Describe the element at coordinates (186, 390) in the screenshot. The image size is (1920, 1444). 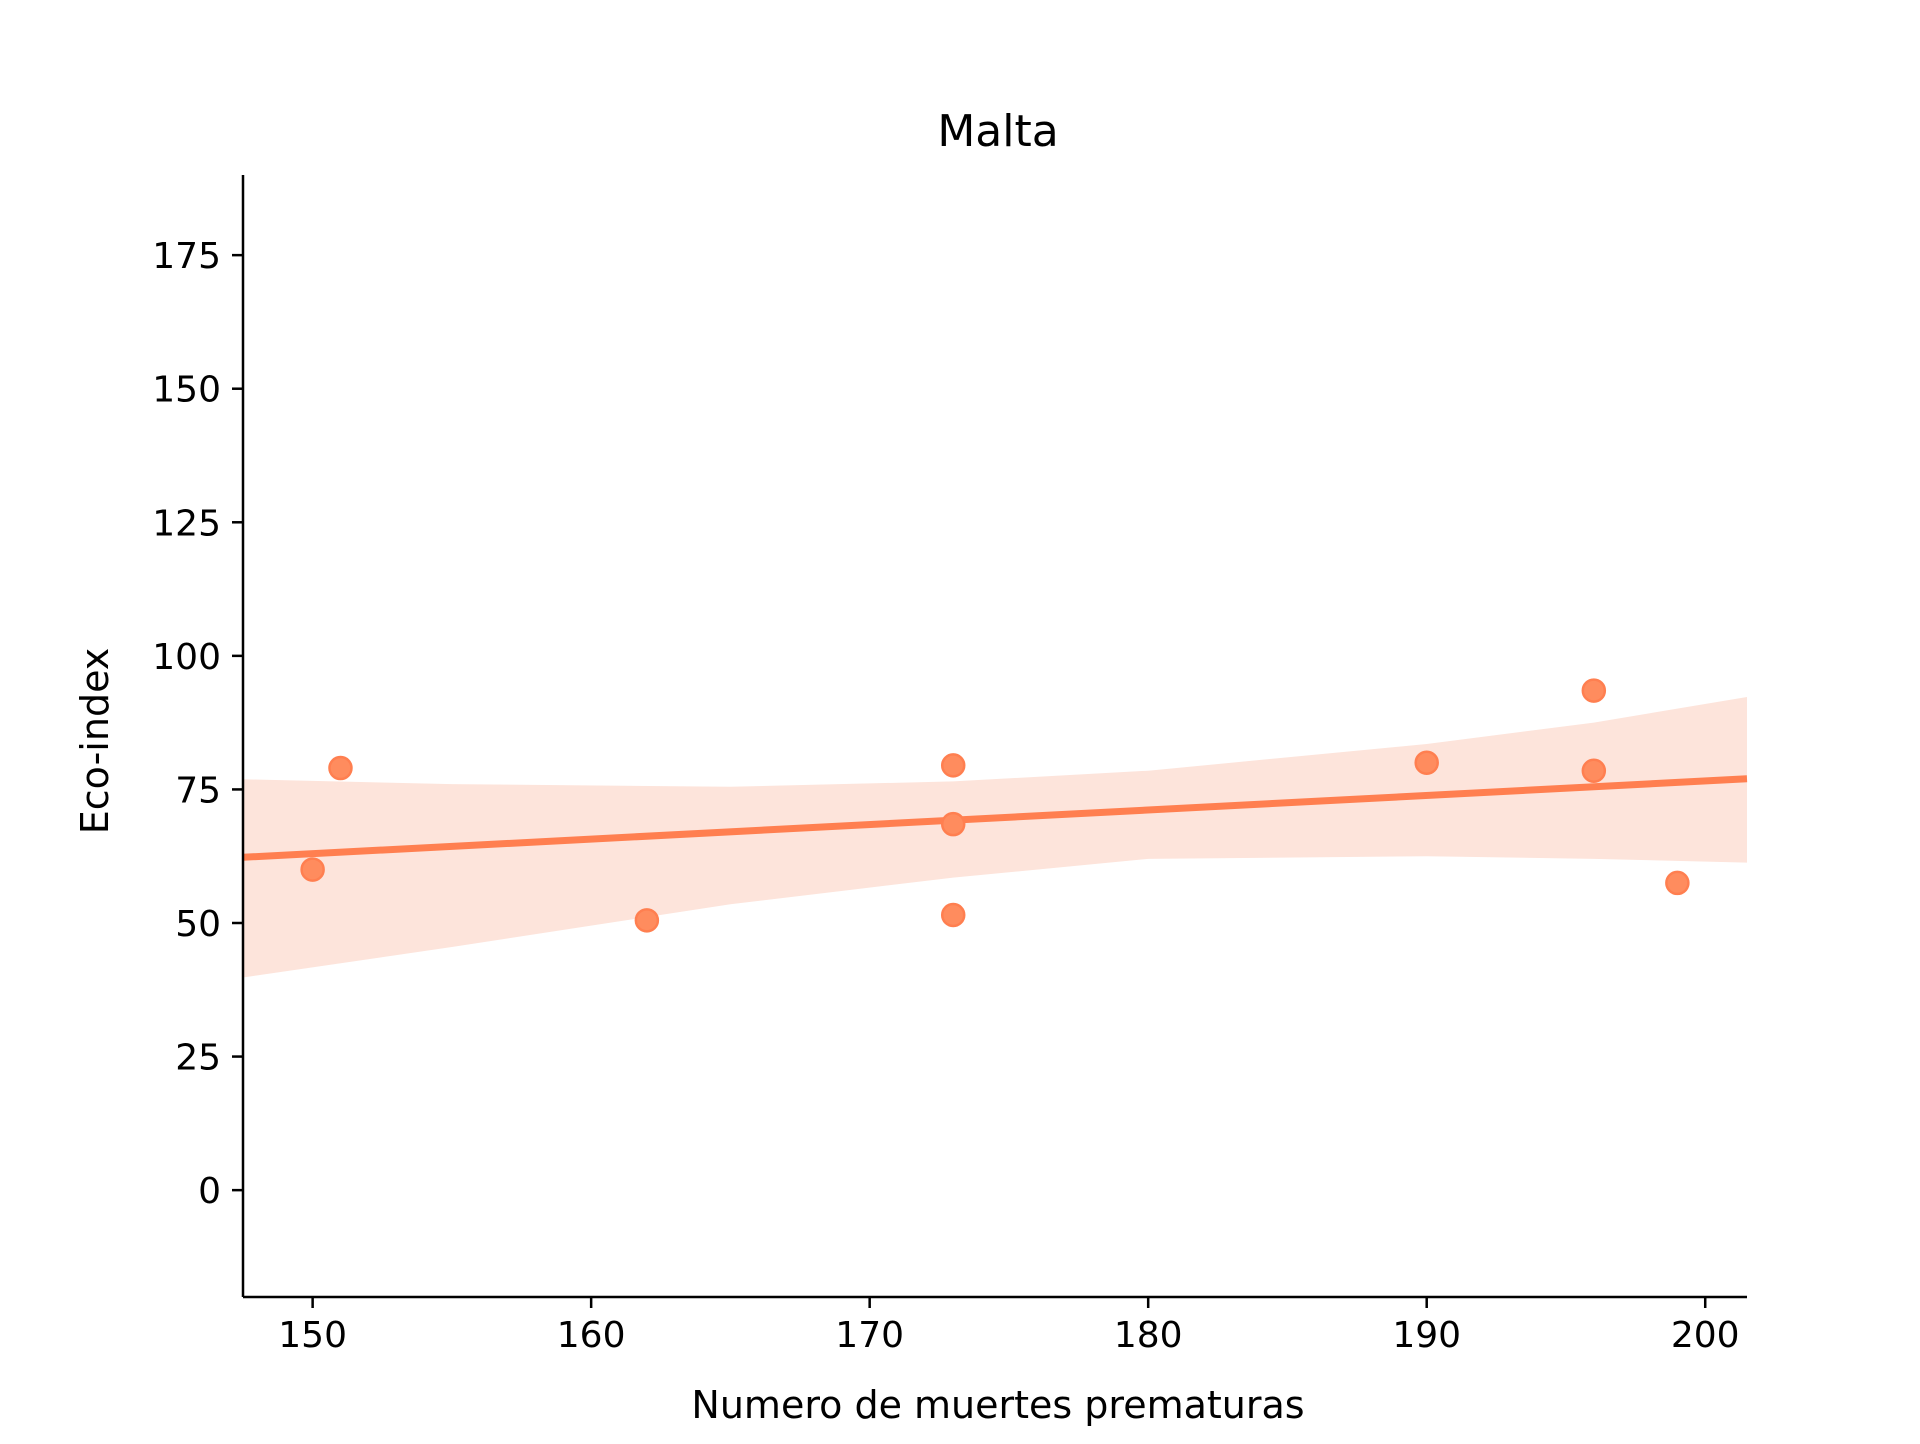
I see `y-tick-label: 150` at that location.